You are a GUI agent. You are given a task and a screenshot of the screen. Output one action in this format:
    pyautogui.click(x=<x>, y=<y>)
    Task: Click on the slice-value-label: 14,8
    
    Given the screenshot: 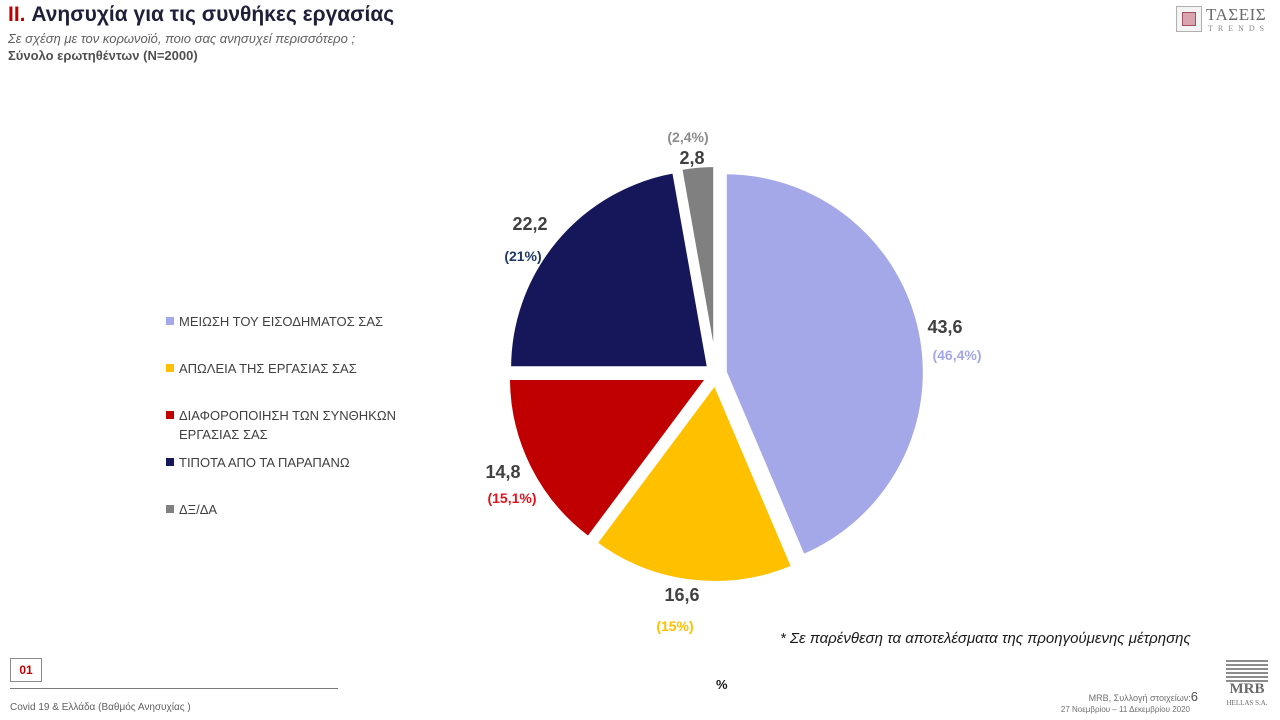 What is the action you would take?
    pyautogui.click(x=502, y=472)
    